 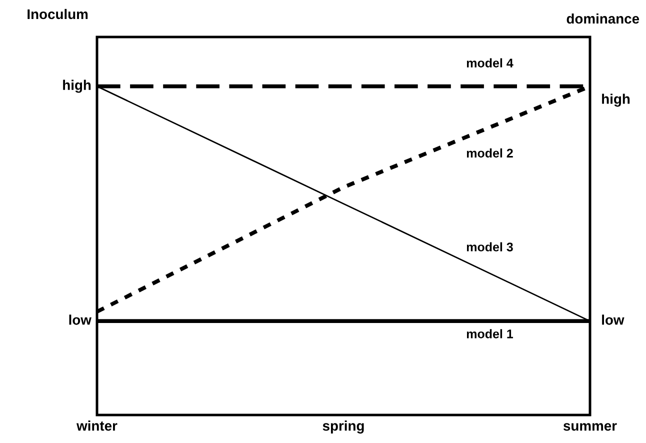 What do you see at coordinates (490, 333) in the screenshot?
I see `series-label: model 1` at bounding box center [490, 333].